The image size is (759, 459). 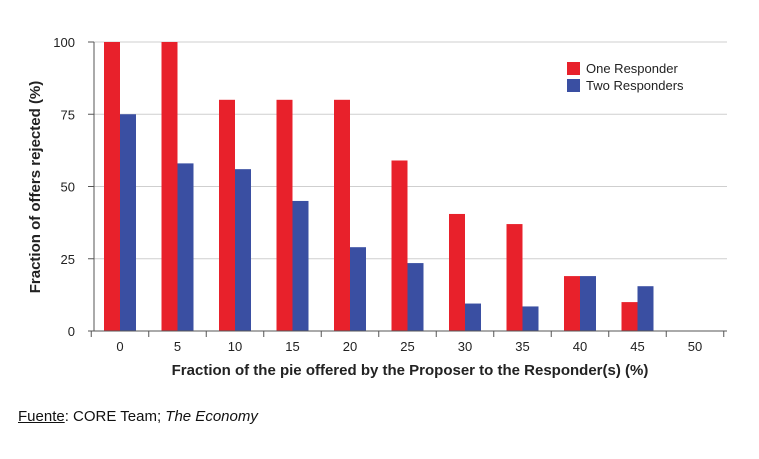 I want to click on source-label: Fuente, so click(x=41, y=416).